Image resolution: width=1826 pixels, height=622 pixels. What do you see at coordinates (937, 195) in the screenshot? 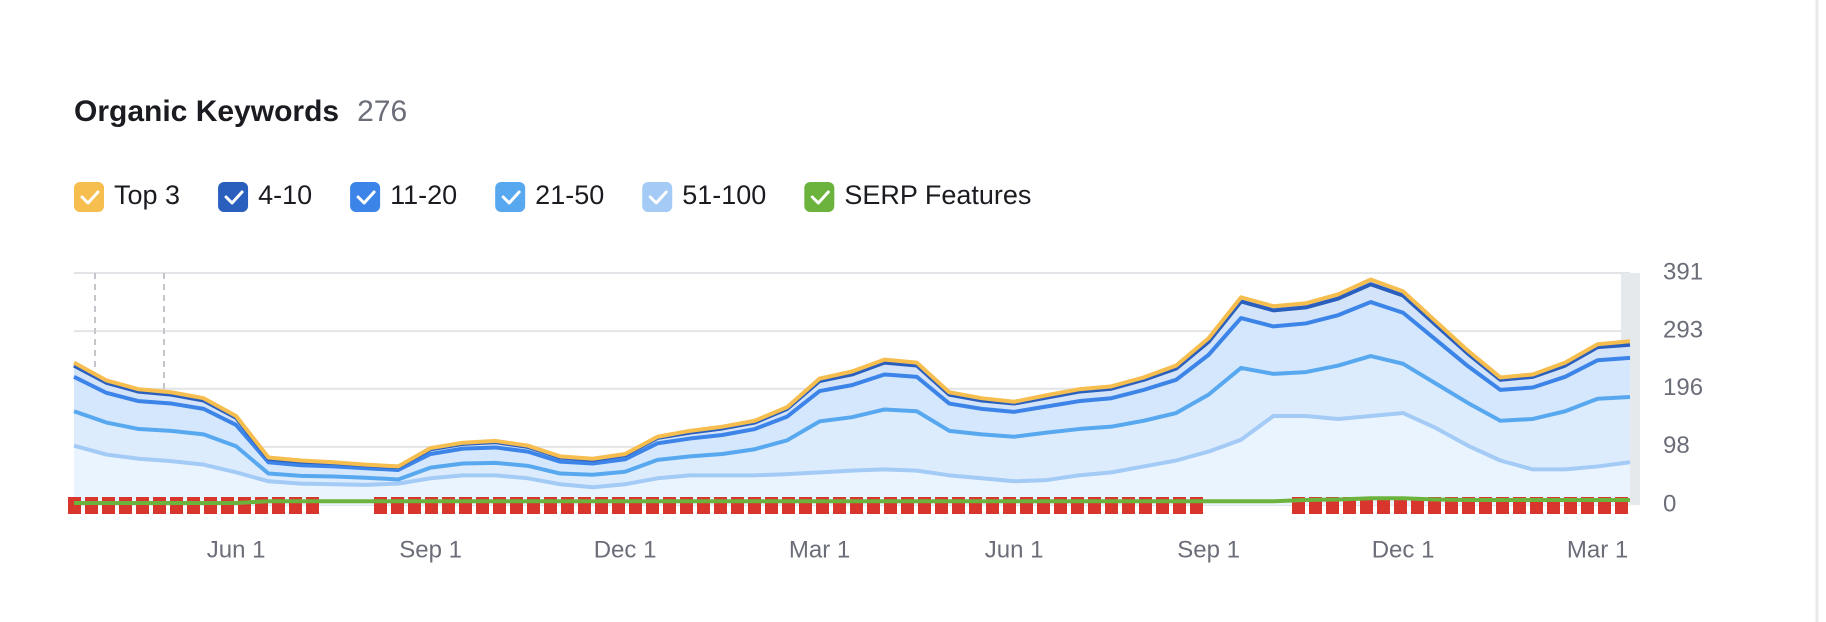
I see `legend-label: SERP Features` at bounding box center [937, 195].